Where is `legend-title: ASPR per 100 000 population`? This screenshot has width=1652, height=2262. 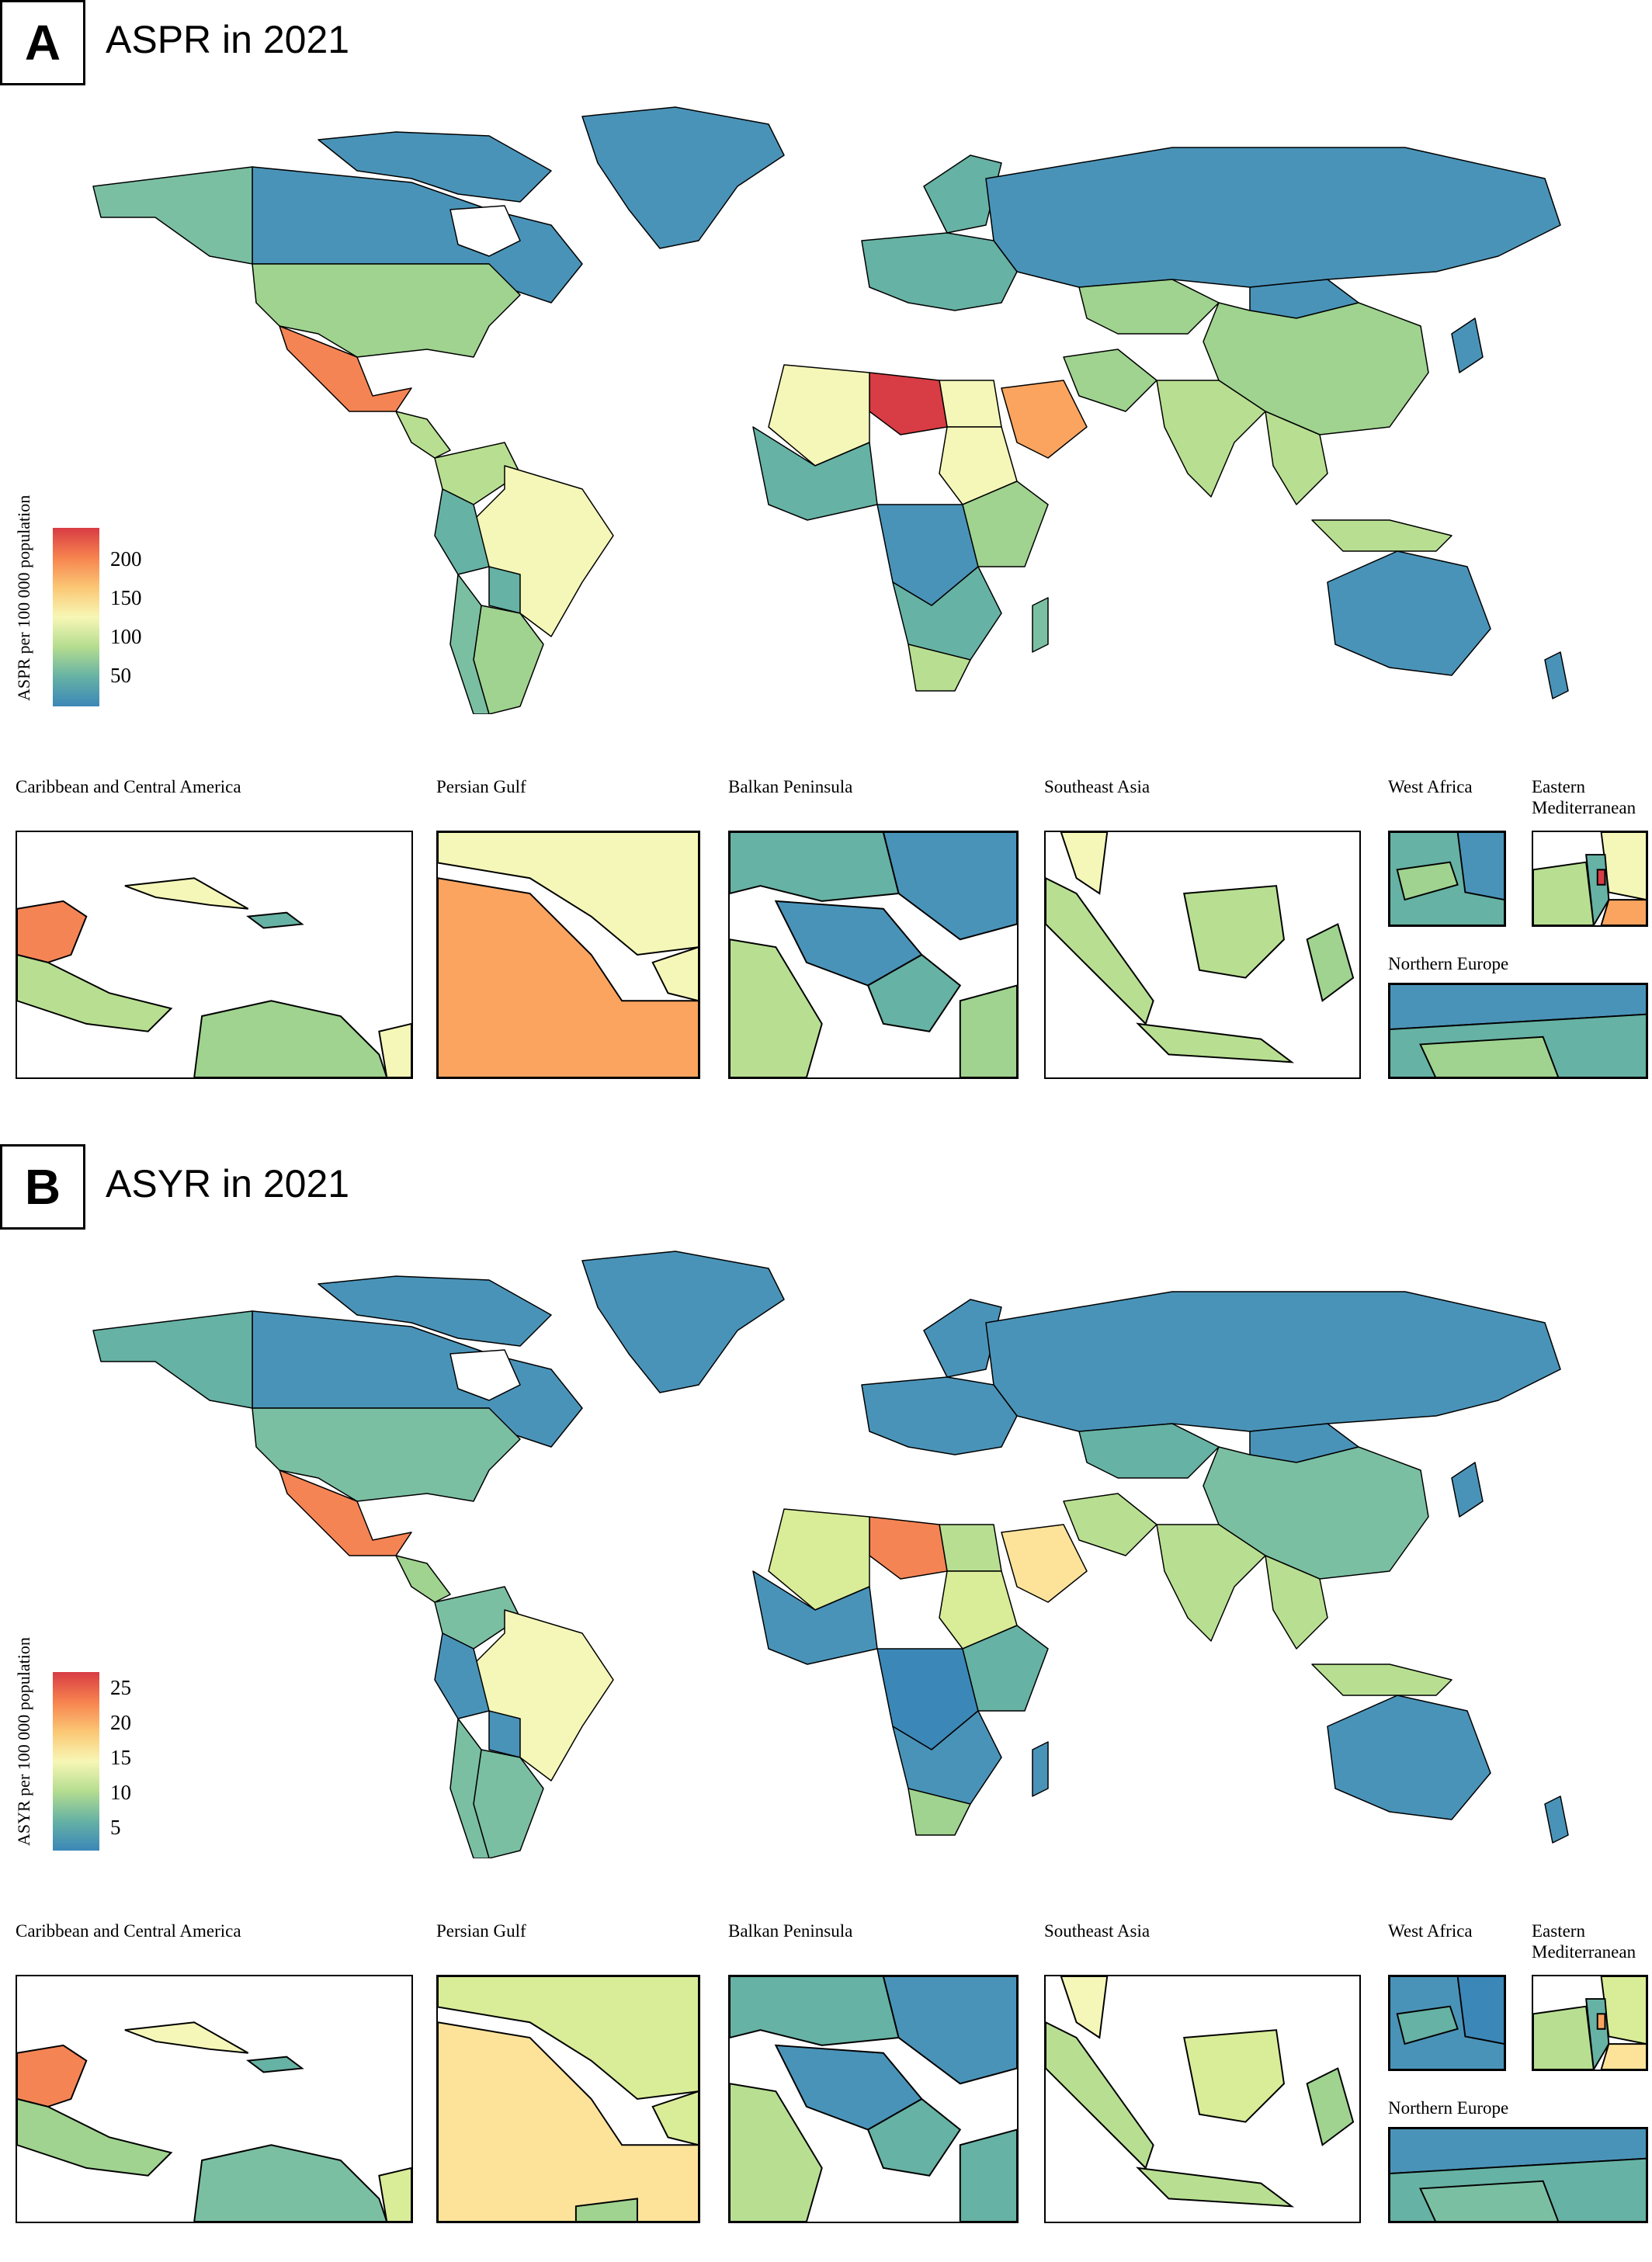
legend-title: ASPR per 100 000 population is located at coordinates (23, 597).